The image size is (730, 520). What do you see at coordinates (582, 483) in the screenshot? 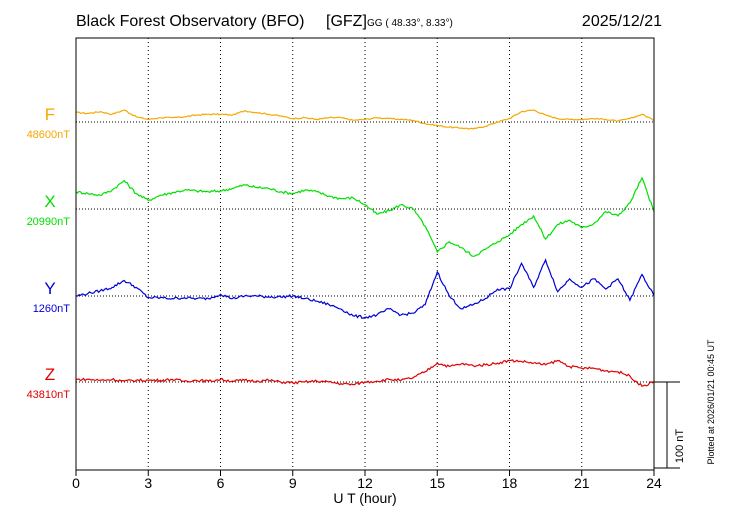
I see `x-tick-label-21: 21` at bounding box center [582, 483].